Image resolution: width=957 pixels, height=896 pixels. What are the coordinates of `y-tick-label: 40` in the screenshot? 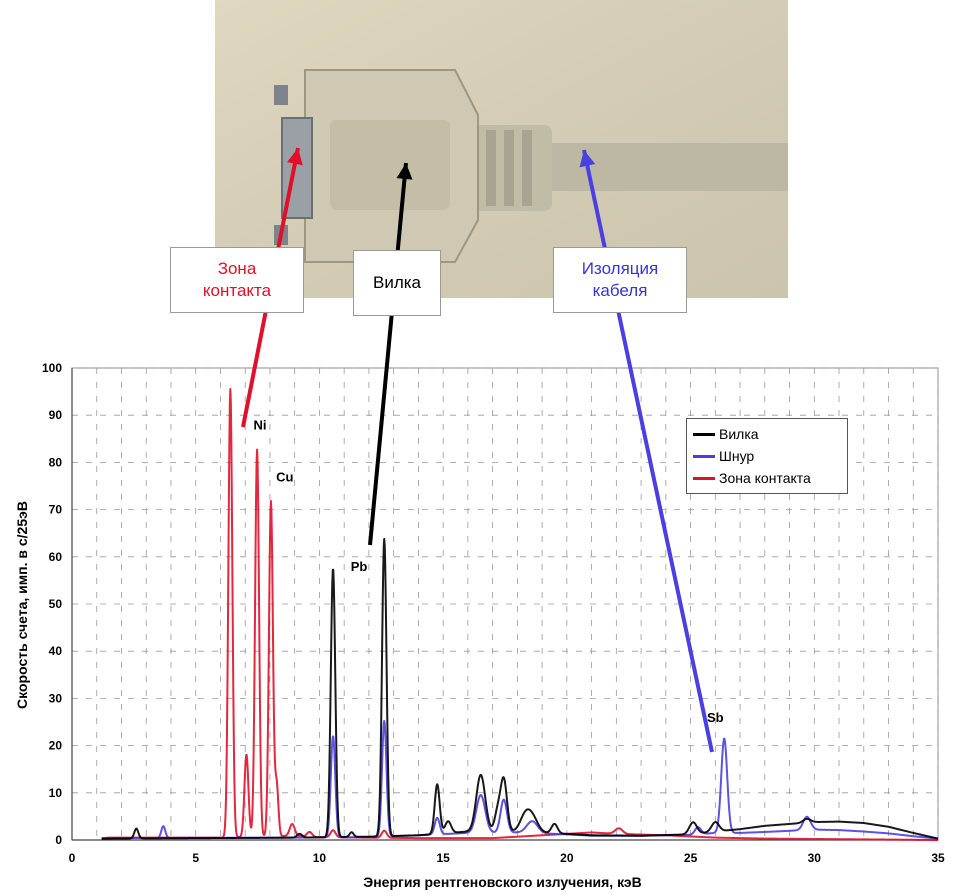 It's located at (56, 651).